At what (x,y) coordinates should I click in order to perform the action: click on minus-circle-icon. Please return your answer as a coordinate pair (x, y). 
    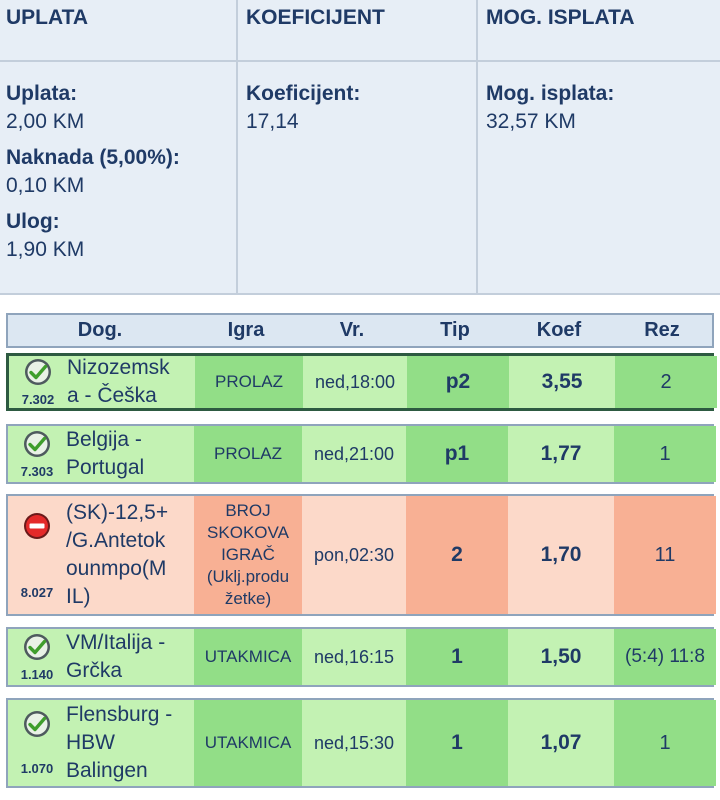
    Looking at the image, I should click on (37, 526).